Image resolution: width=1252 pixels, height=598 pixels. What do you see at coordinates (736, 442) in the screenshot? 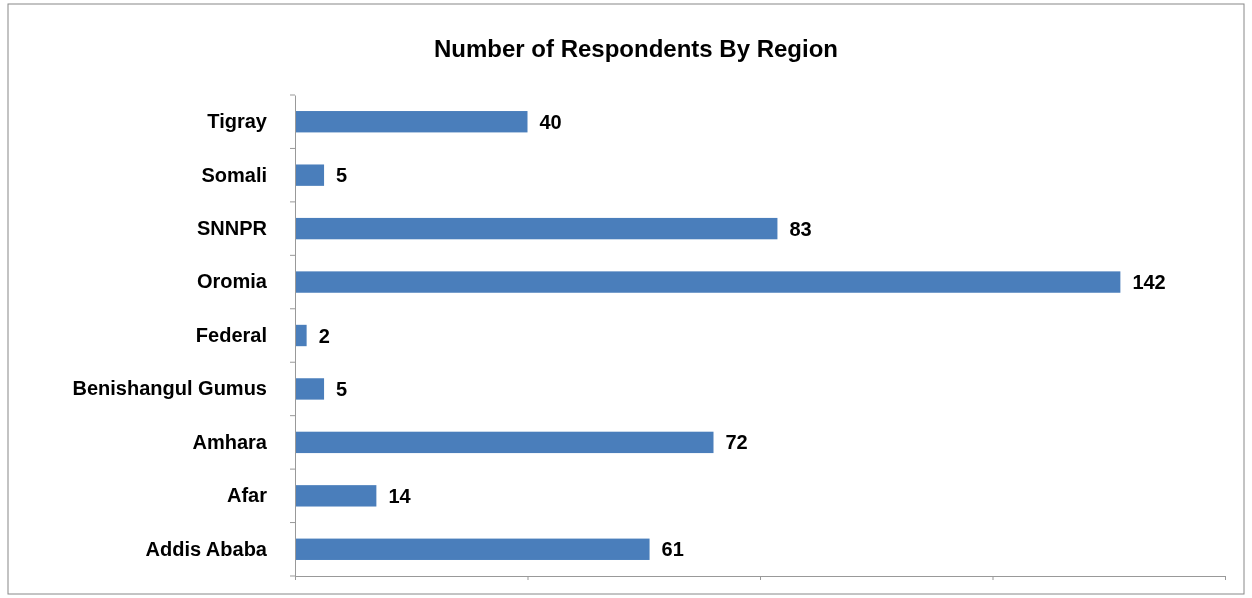
I see `data-label: 72` at bounding box center [736, 442].